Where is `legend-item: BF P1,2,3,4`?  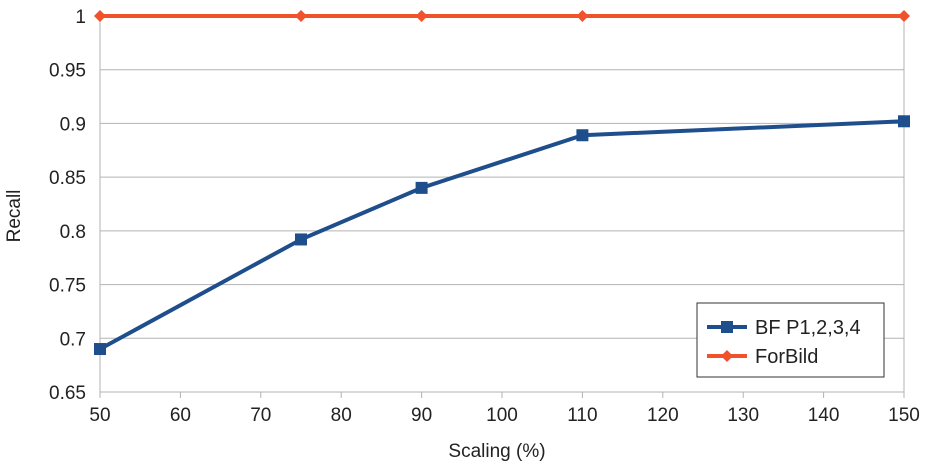 legend-item: BF P1,2,3,4 is located at coordinates (784, 328).